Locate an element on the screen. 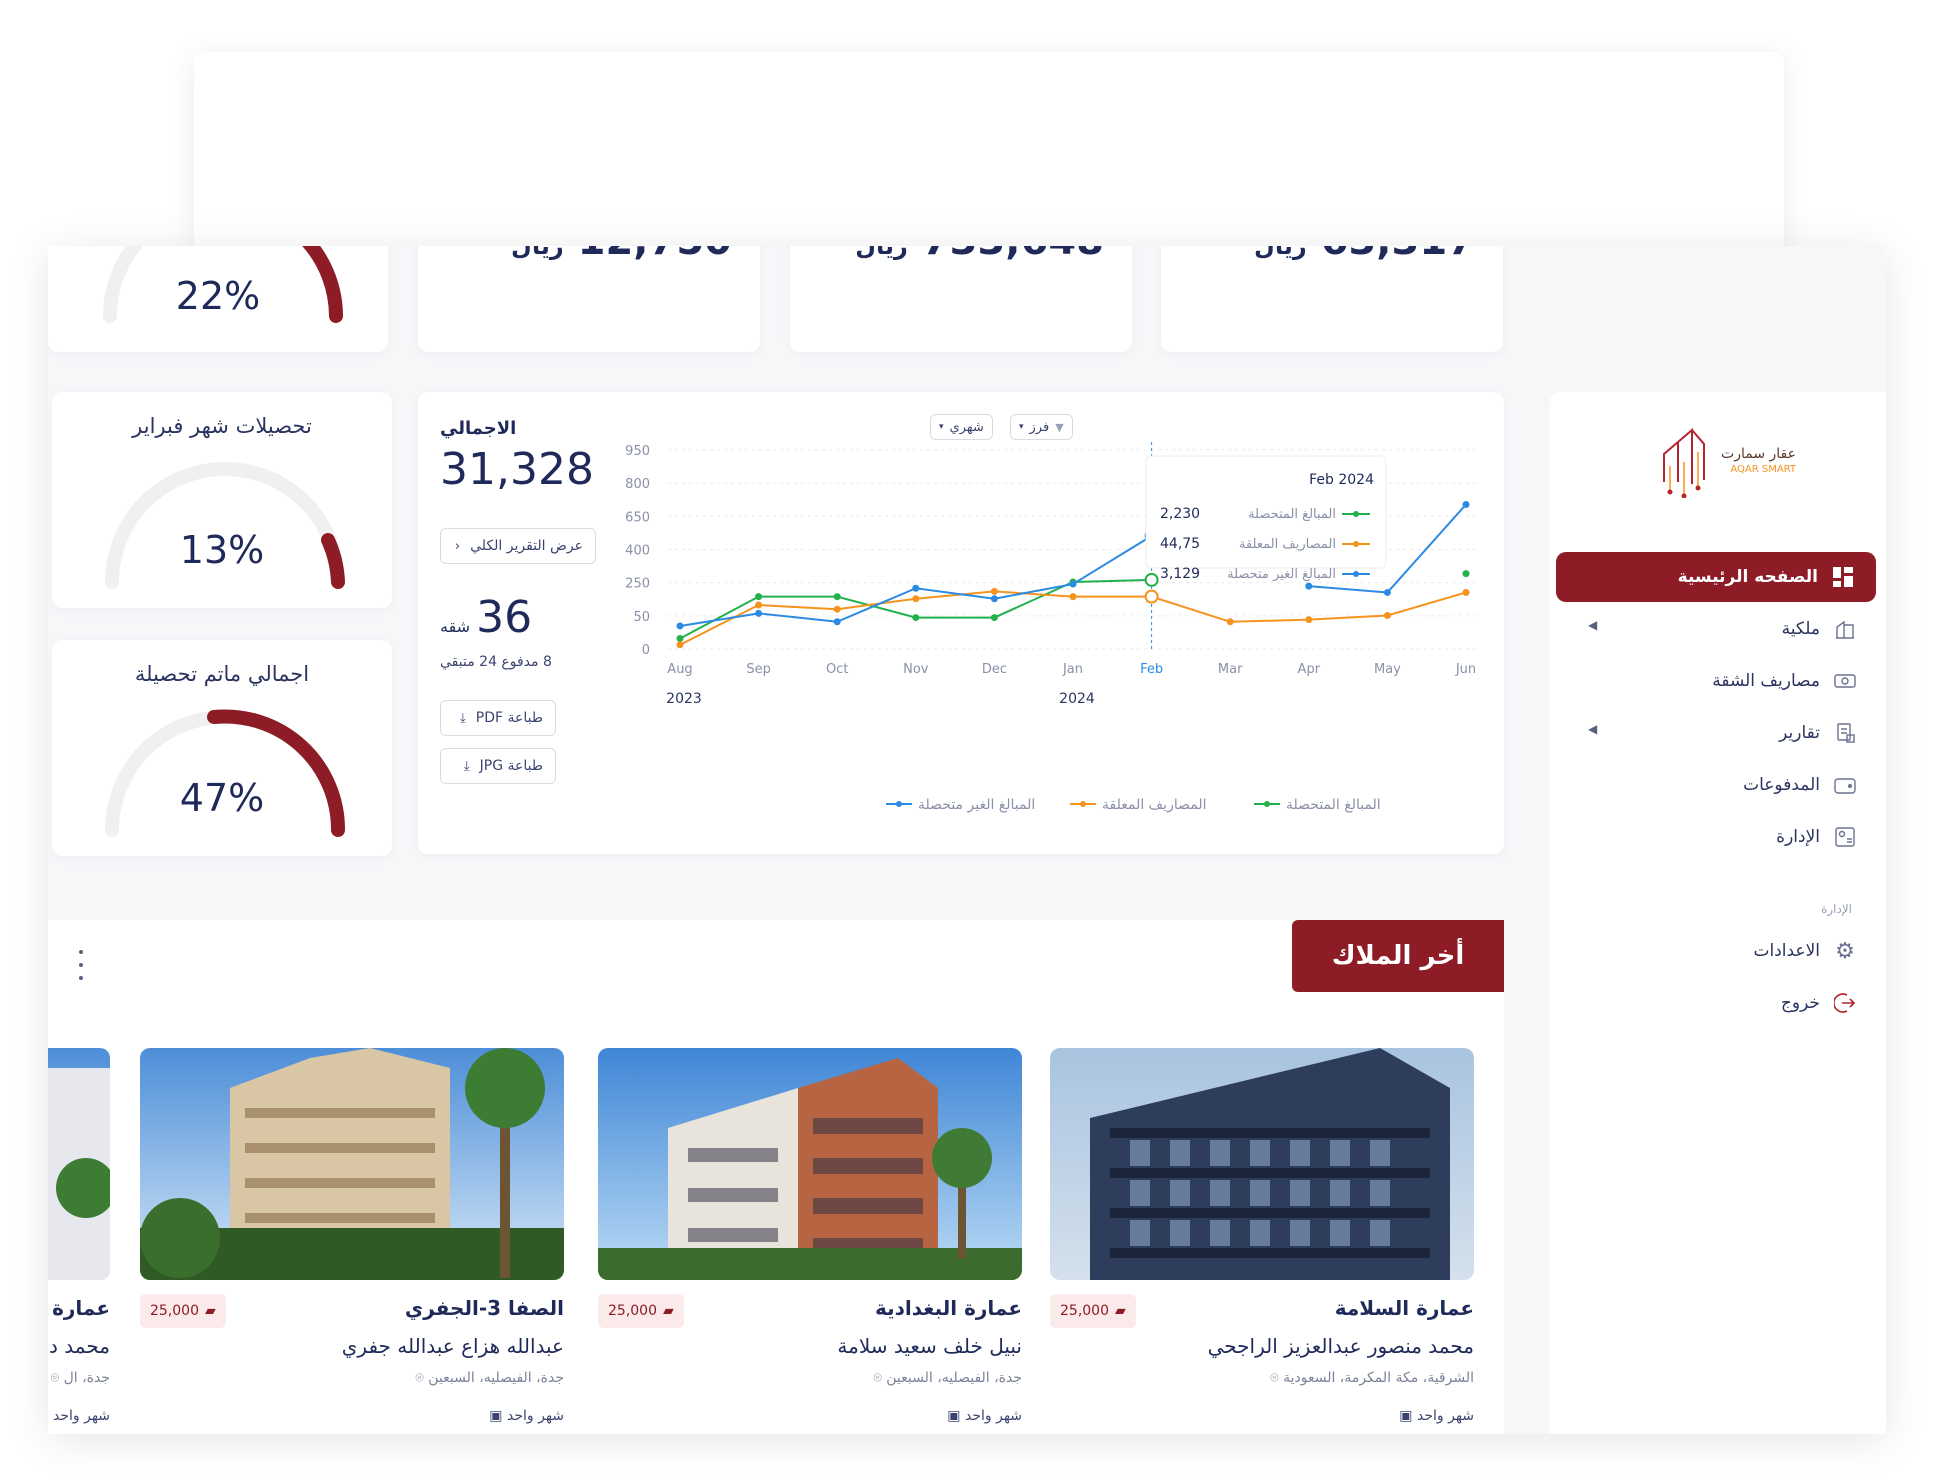  print-jpg-button: طباعة JPG ⤓ is located at coordinates (498, 766).